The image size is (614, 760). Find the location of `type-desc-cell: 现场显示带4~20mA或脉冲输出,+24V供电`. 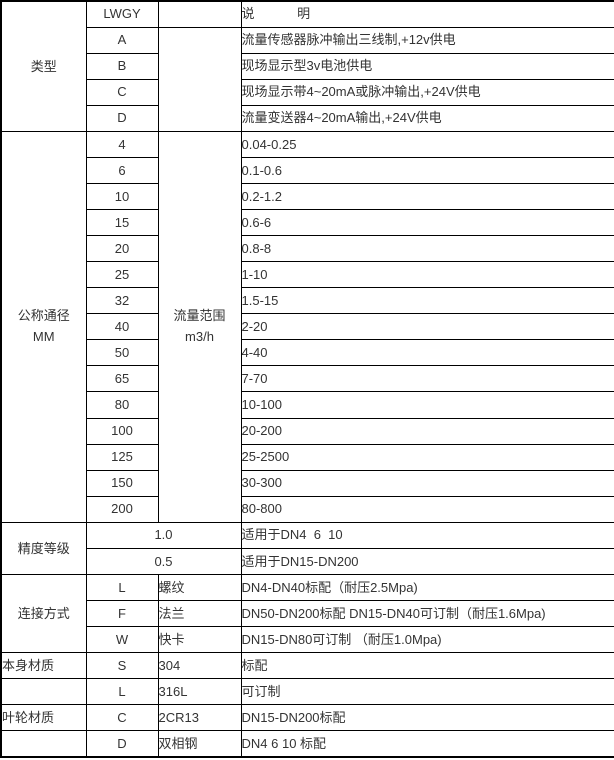

type-desc-cell: 现场显示带4~20mA或脉冲输出,+24V供电 is located at coordinates (427, 92).